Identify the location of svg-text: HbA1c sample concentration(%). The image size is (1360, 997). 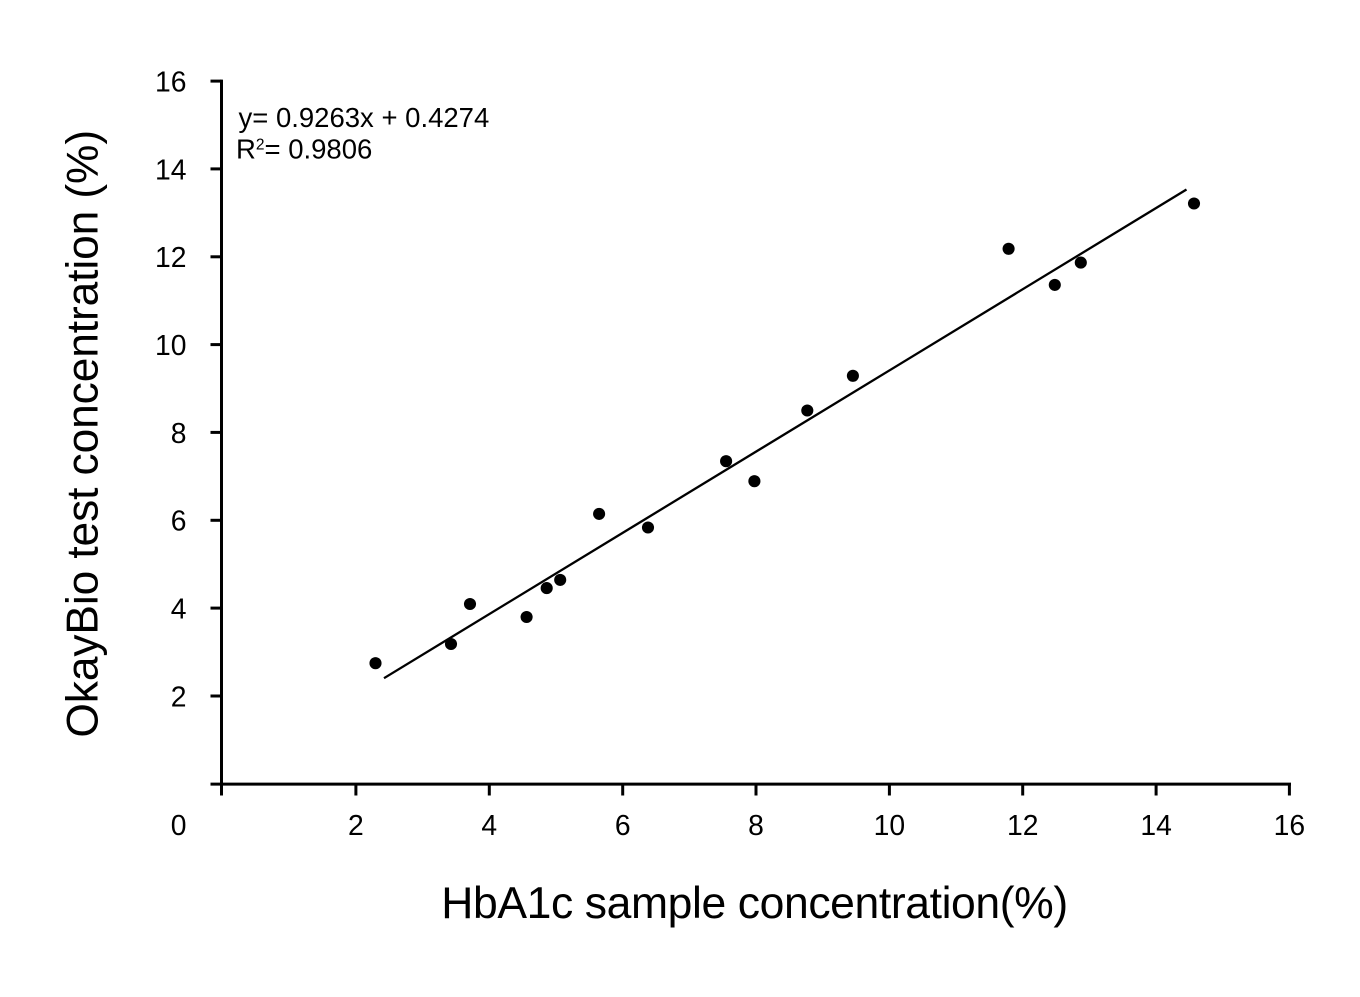
(754, 903).